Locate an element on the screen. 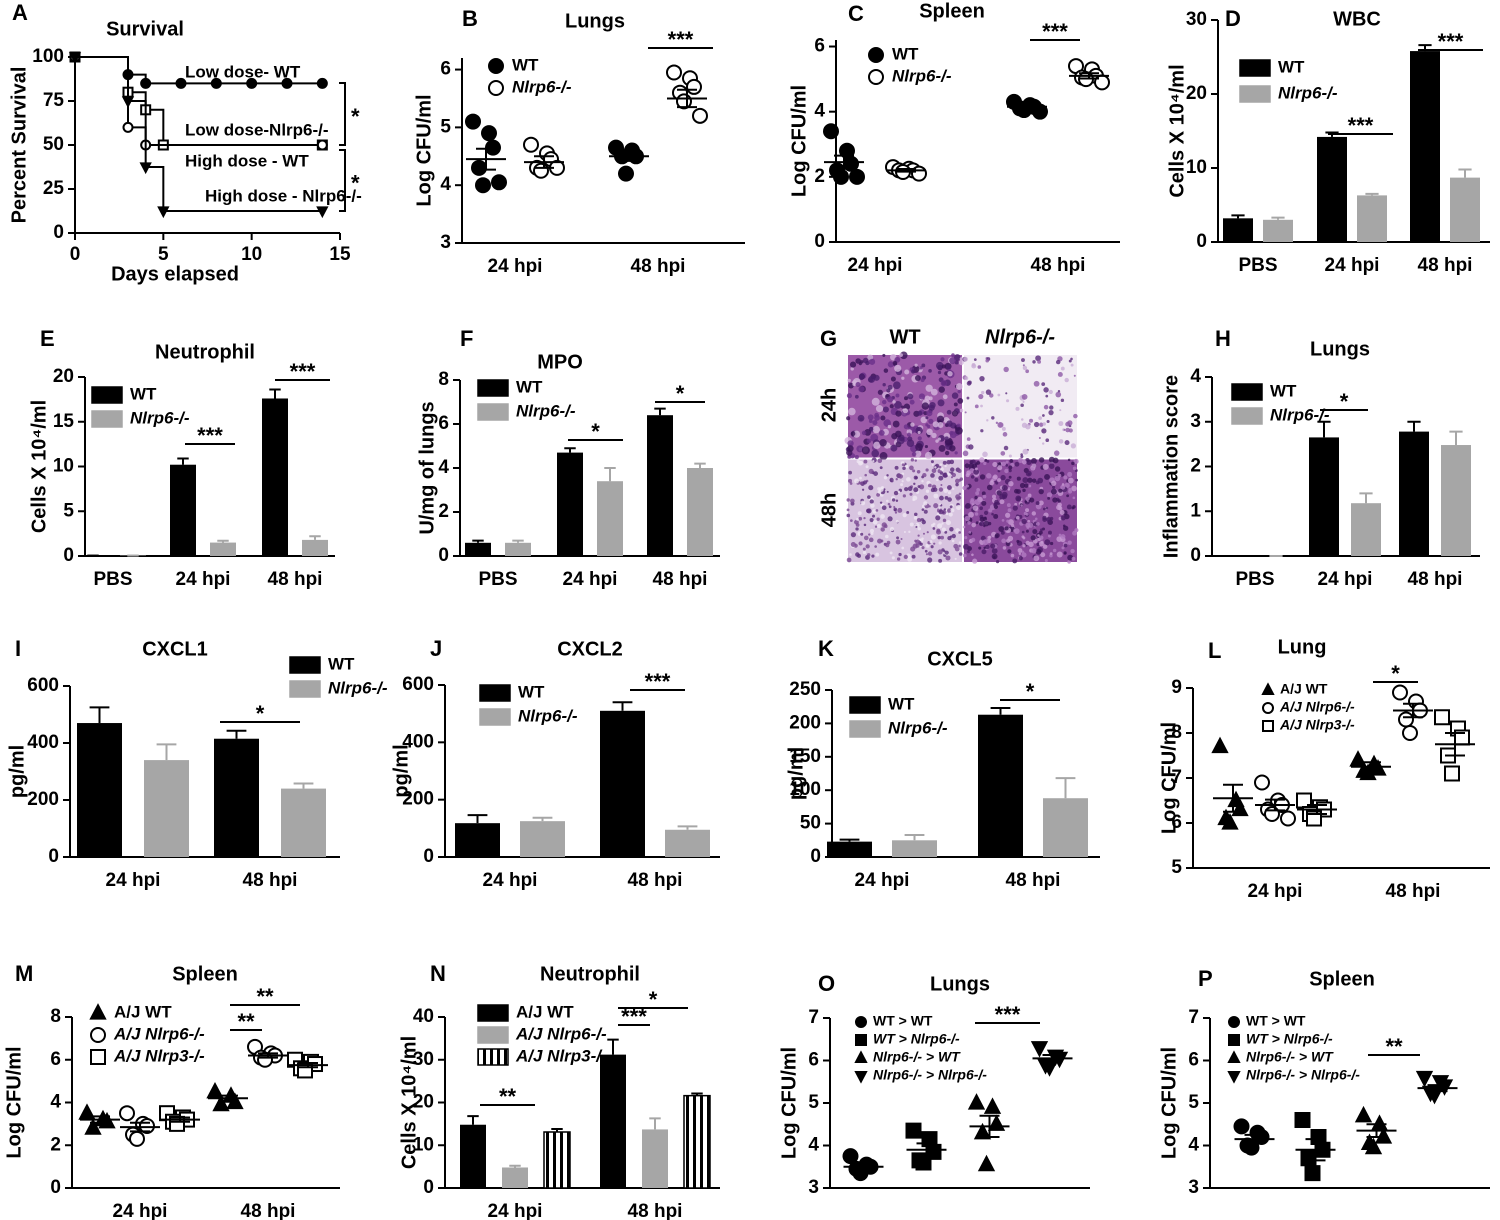 The height and width of the screenshot is (1220, 1500). legend-marker is located at coordinates (861, 1040).